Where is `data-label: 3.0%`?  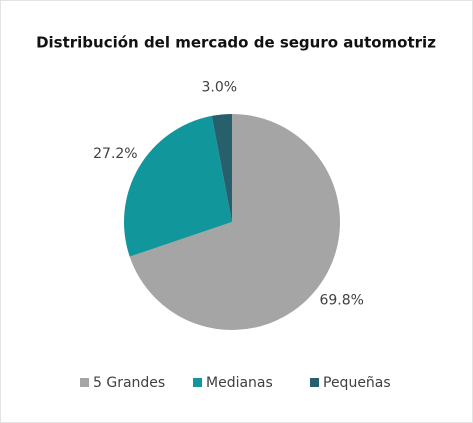
data-label: 3.0% is located at coordinates (220, 88).